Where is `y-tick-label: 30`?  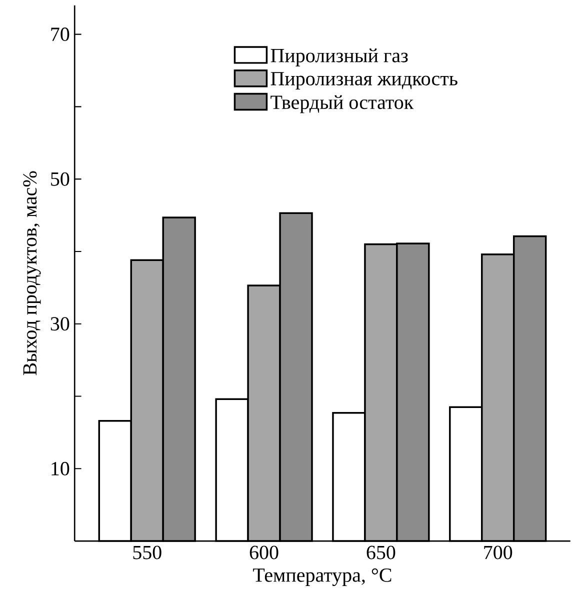
y-tick-label: 30 is located at coordinates (60, 324).